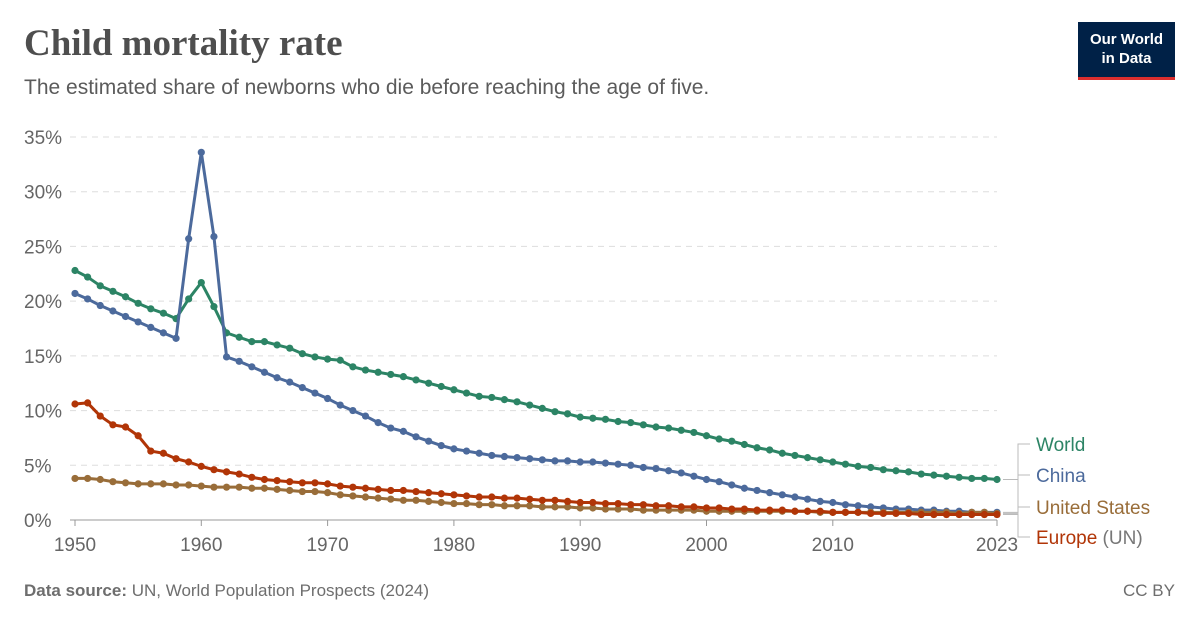  I want to click on y-tick-label: 30%, so click(43, 193).